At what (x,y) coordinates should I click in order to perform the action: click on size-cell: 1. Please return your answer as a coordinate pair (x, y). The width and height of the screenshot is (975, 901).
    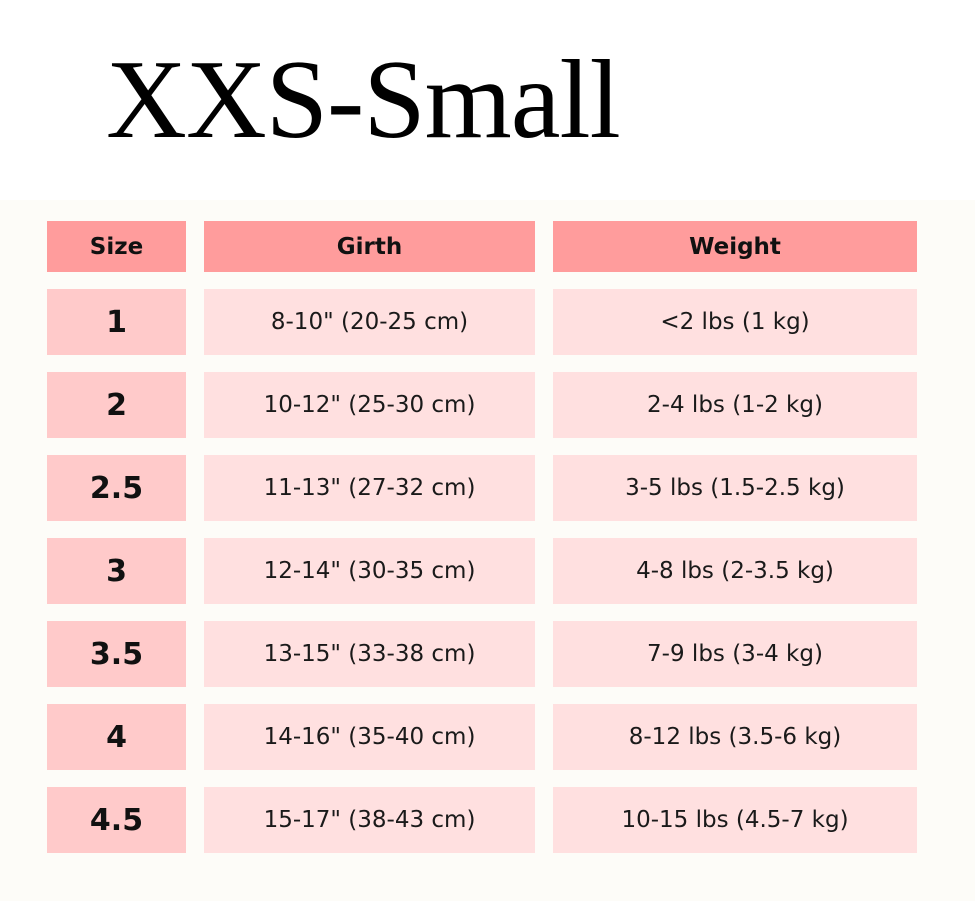
    Looking at the image, I should click on (116, 322).